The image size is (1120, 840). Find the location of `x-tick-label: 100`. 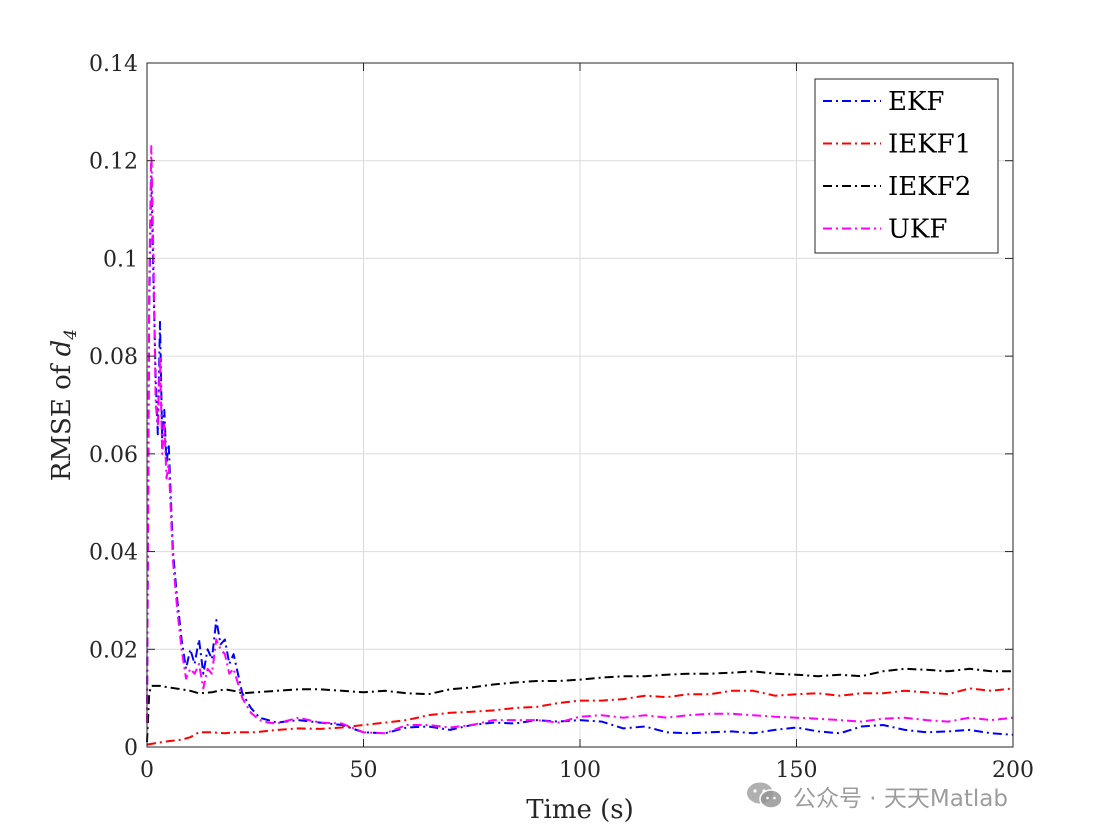

x-tick-label: 100 is located at coordinates (580, 770).